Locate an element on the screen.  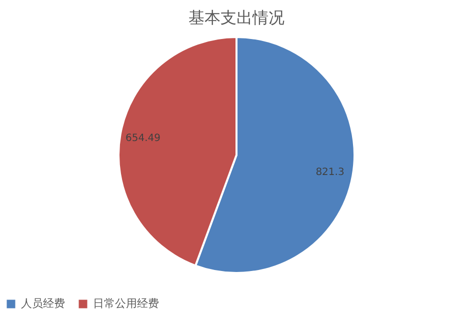
data-label: 654.49 is located at coordinates (142, 138).